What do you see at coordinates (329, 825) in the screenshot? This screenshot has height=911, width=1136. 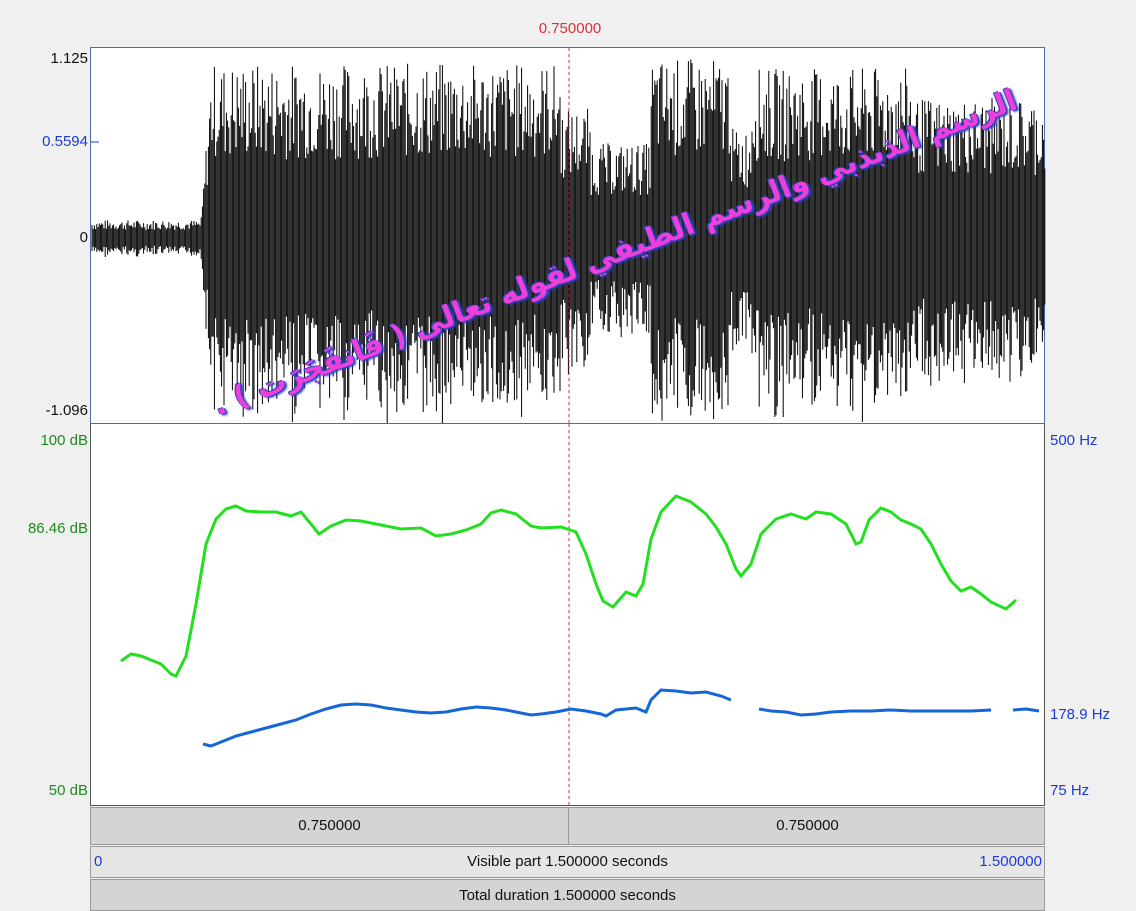 I see `time-segment-left: 0.750000` at bounding box center [329, 825].